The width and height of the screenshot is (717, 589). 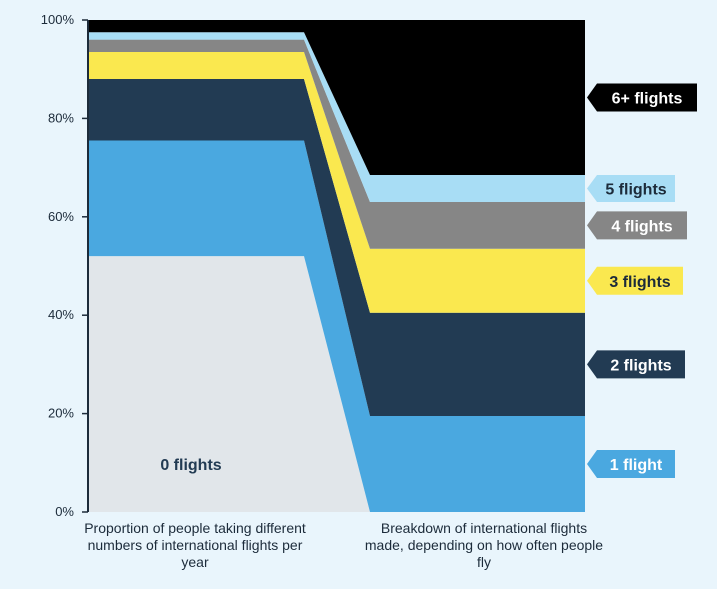 I want to click on flag-text: 1 flight, so click(x=636, y=465).